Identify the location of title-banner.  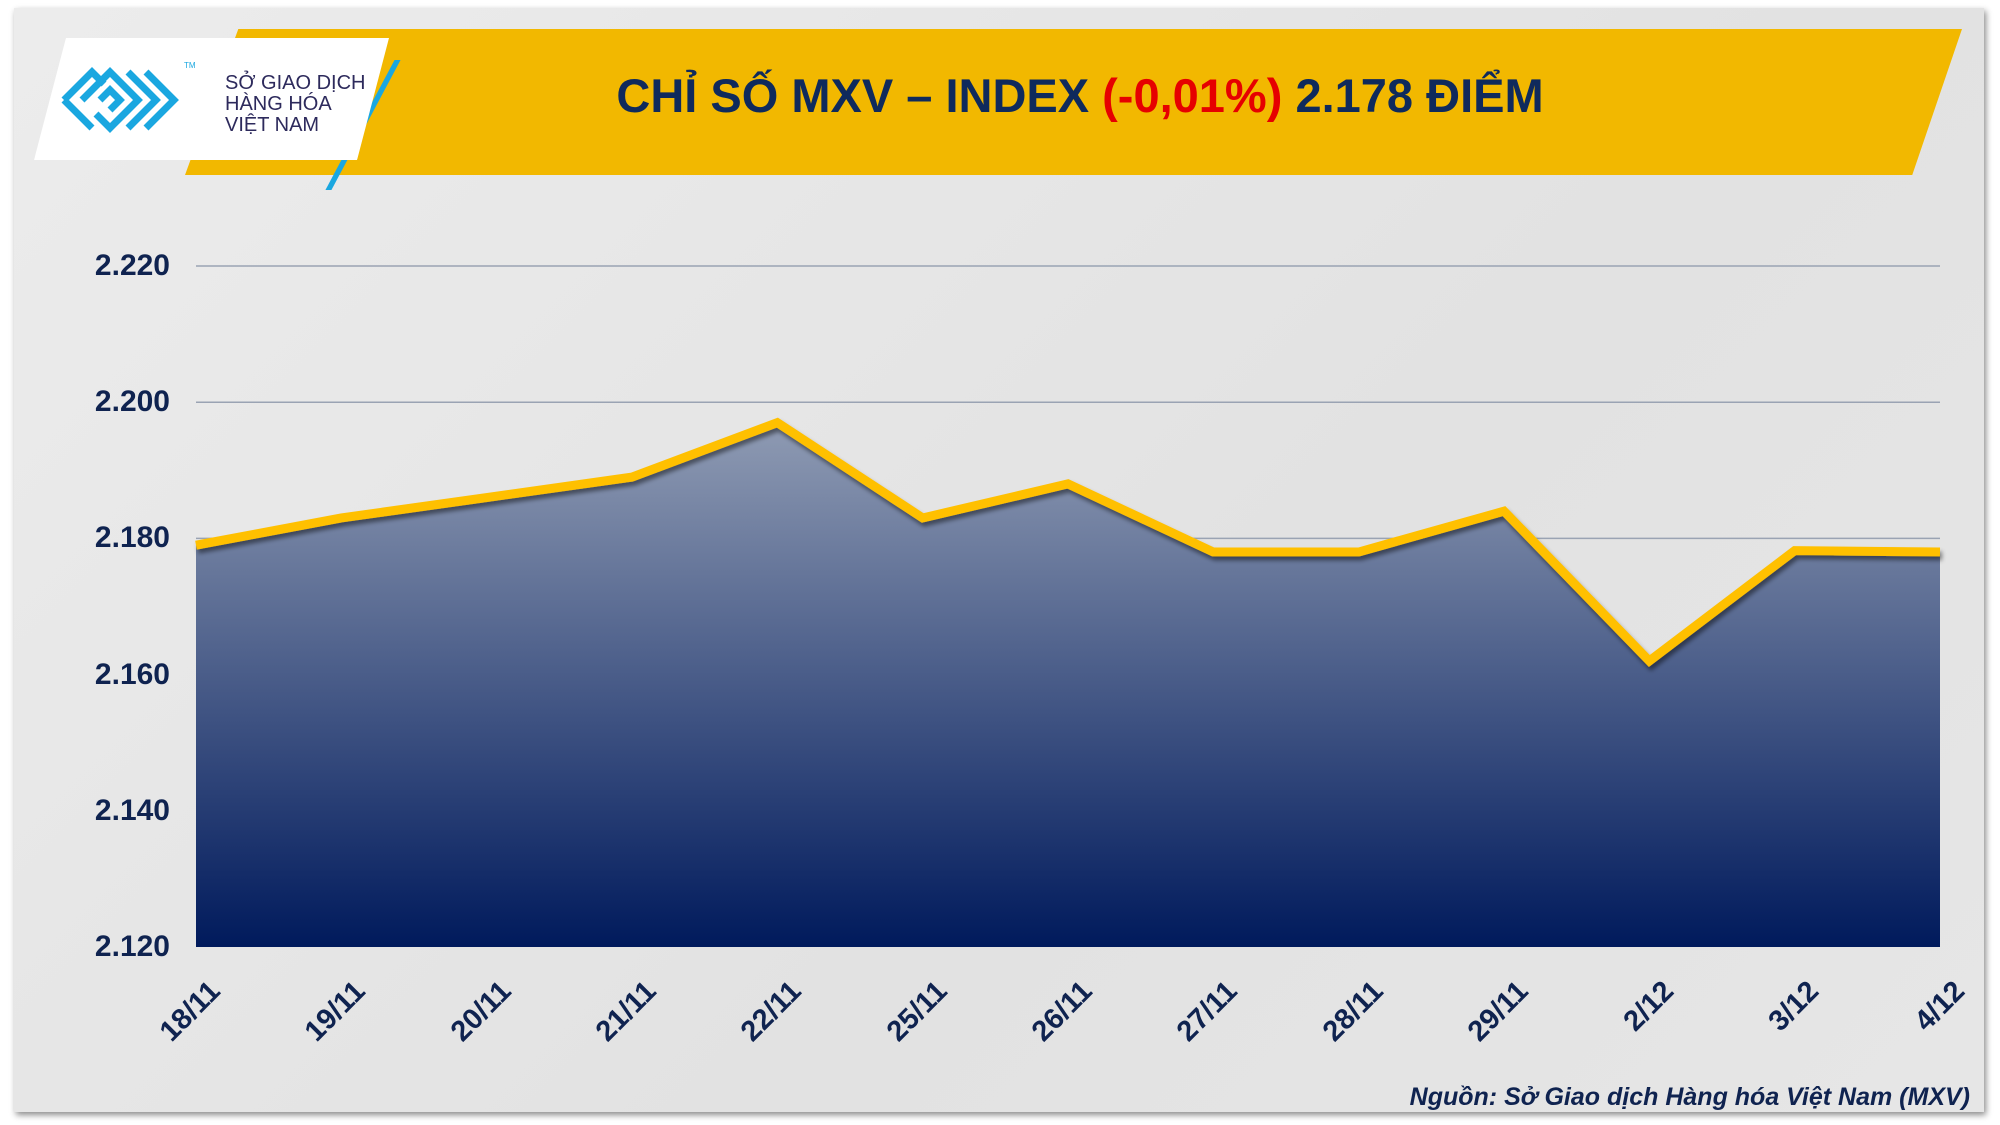
(1073, 102).